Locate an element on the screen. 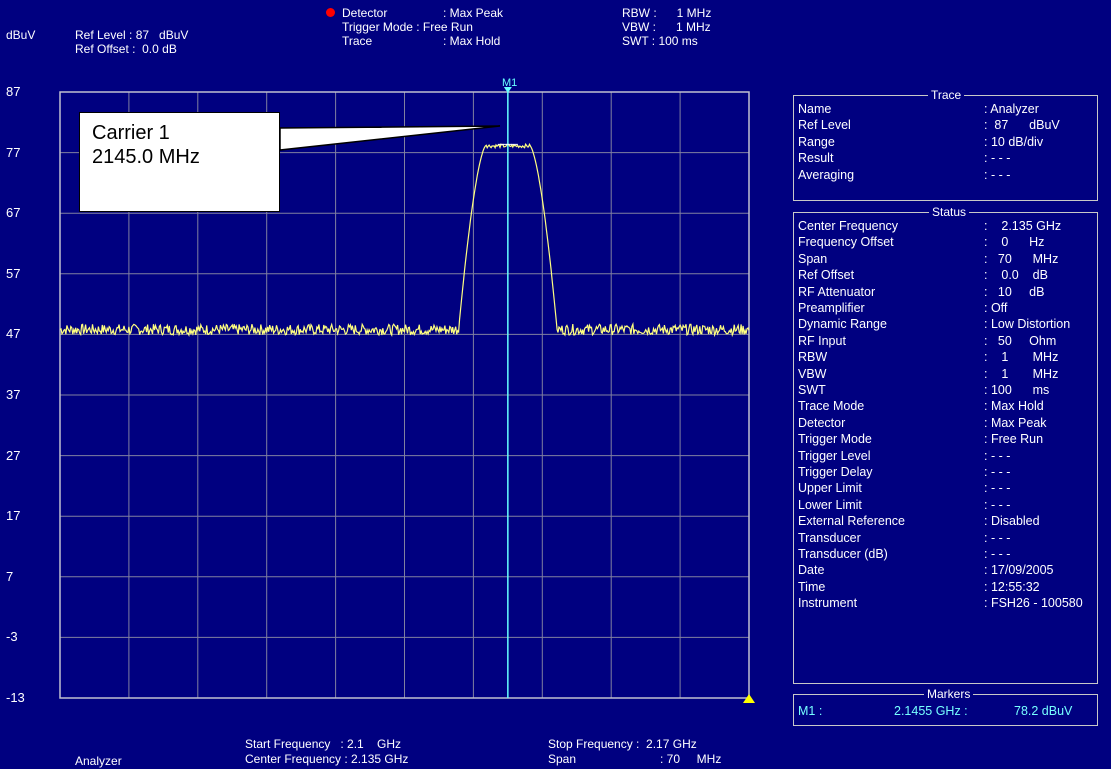  trace-value: : Max Hold is located at coordinates (472, 41).